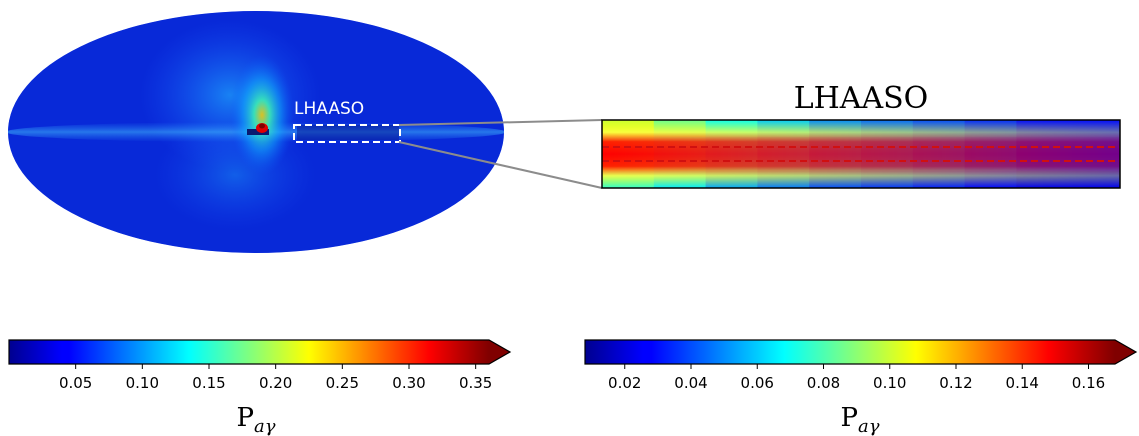 The height and width of the screenshot is (436, 1139). Describe the element at coordinates (1125, 352) in the screenshot. I see `colorbar-zoom-extend` at that location.